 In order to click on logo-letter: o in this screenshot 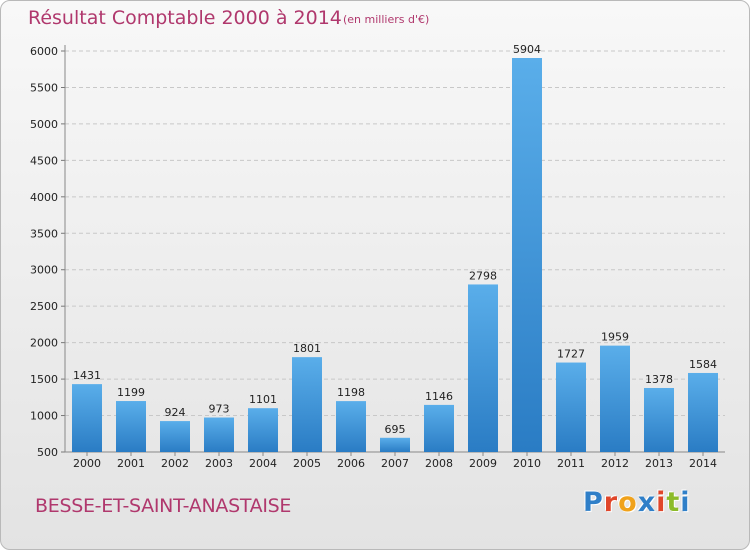, I will do `click(628, 502)`.